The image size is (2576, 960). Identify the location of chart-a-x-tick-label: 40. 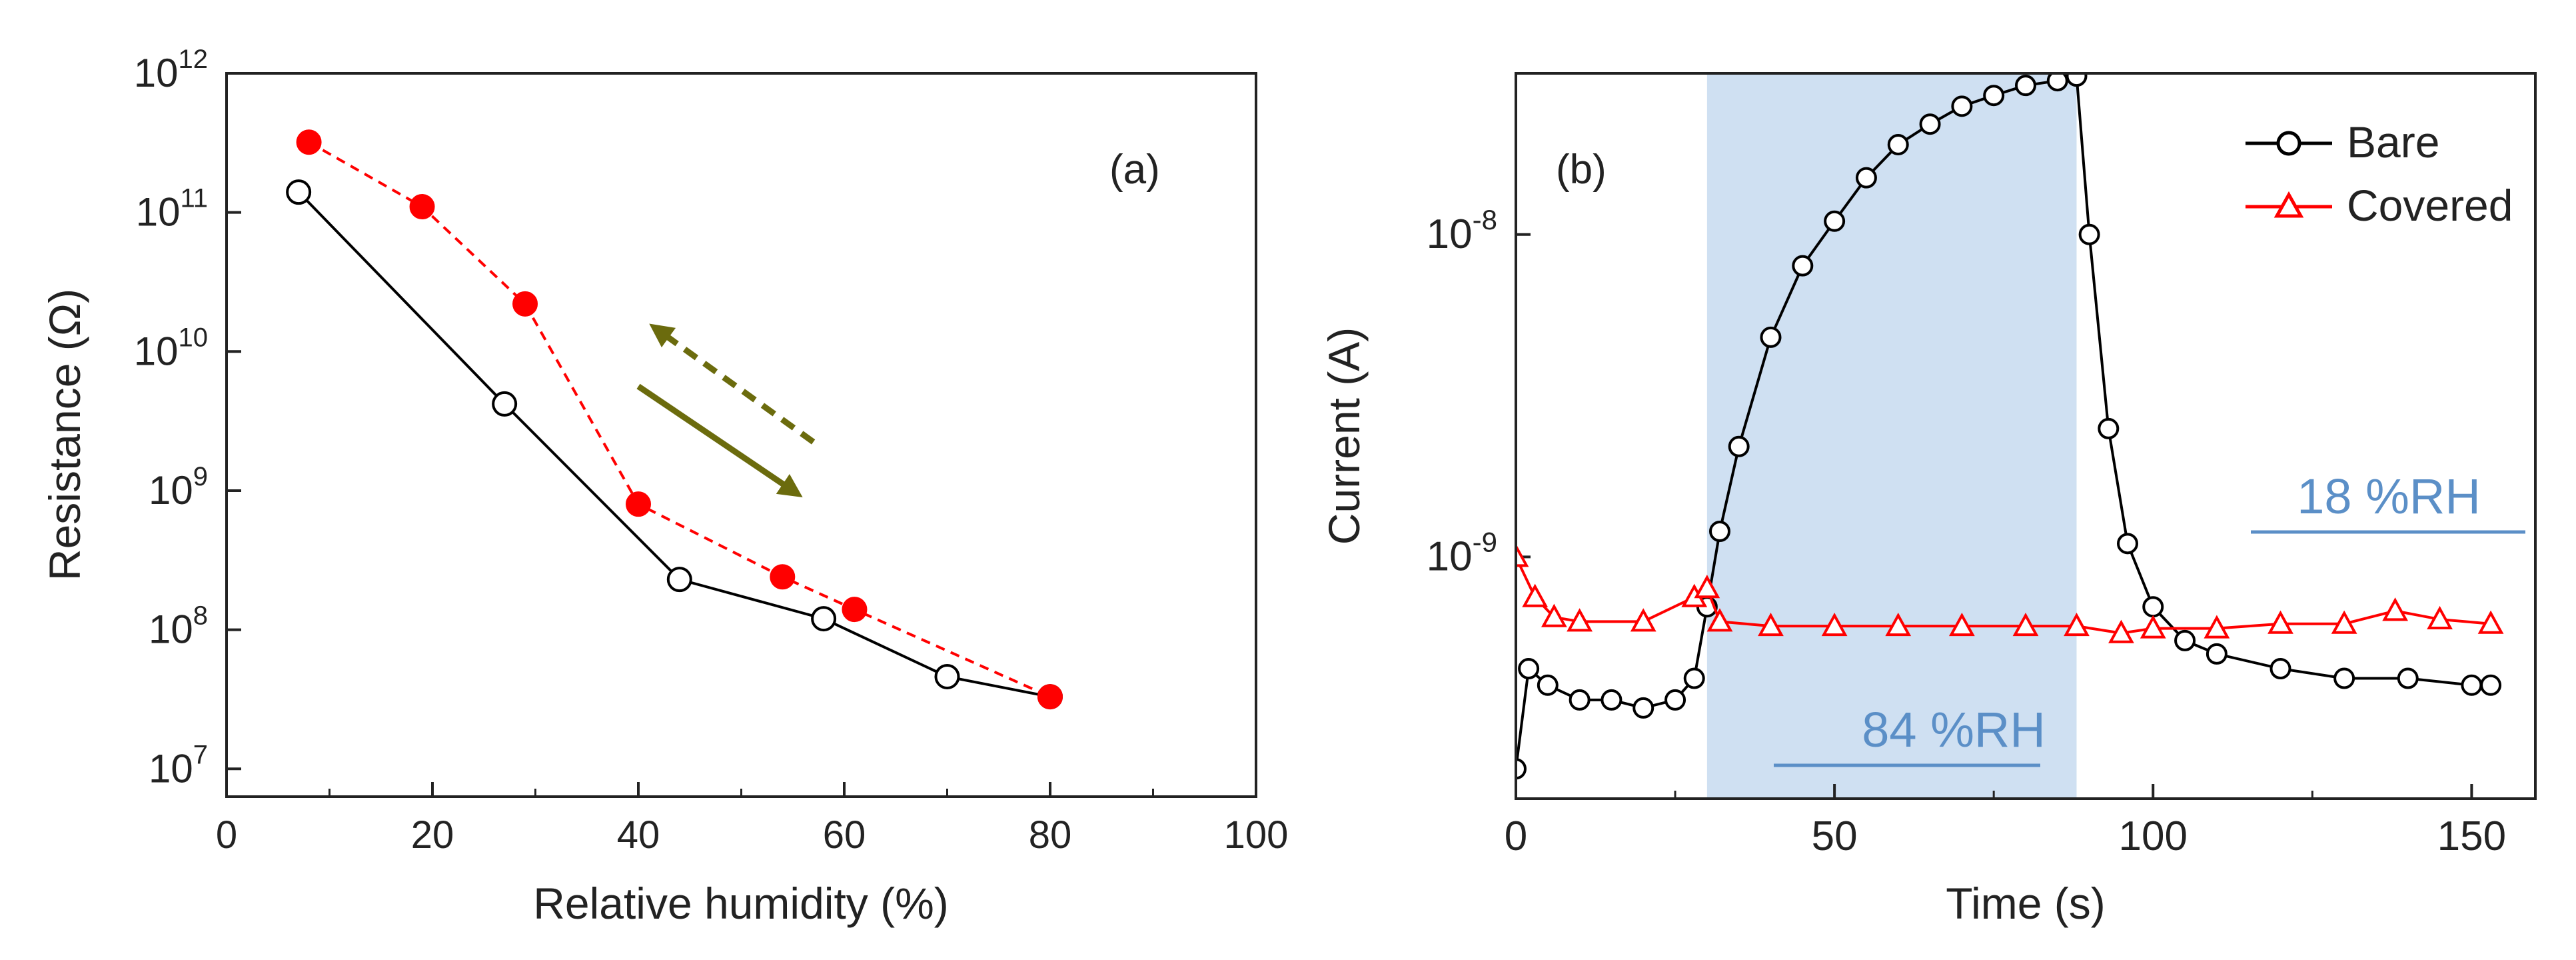
(639, 835).